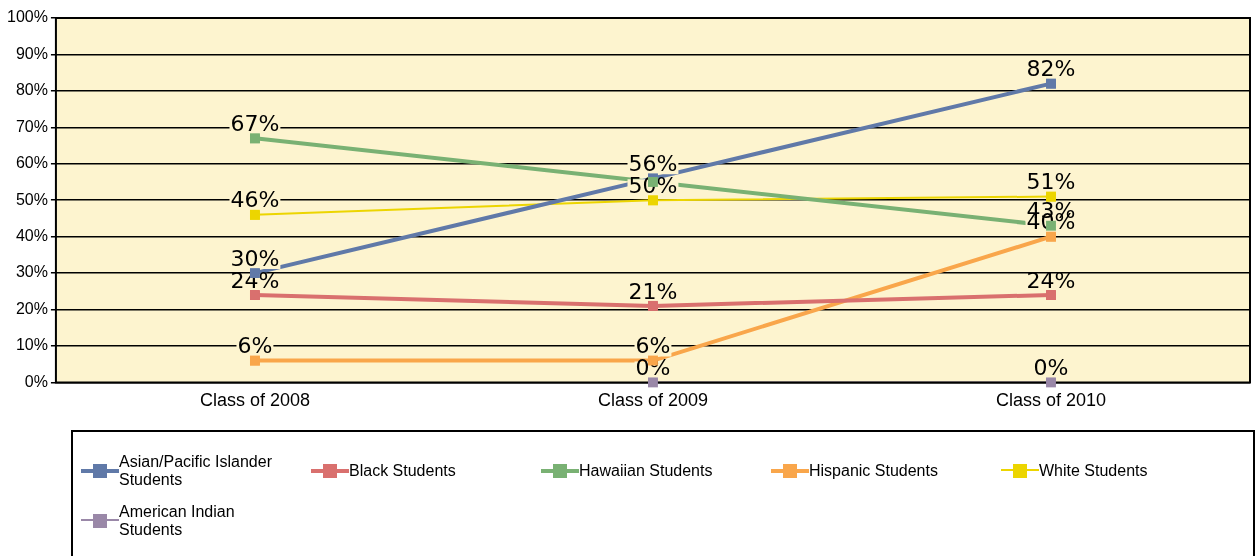 This screenshot has height=556, width=1257. Describe the element at coordinates (31, 126) in the screenshot. I see `y-tick-label: 70%` at that location.